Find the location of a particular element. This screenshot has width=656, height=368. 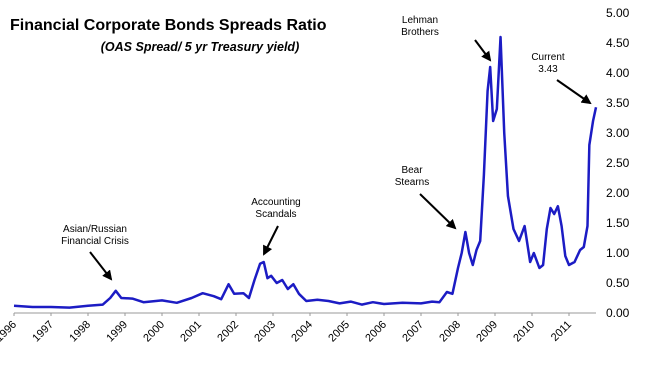

y-tick-label: 2.00 is located at coordinates (618, 193).